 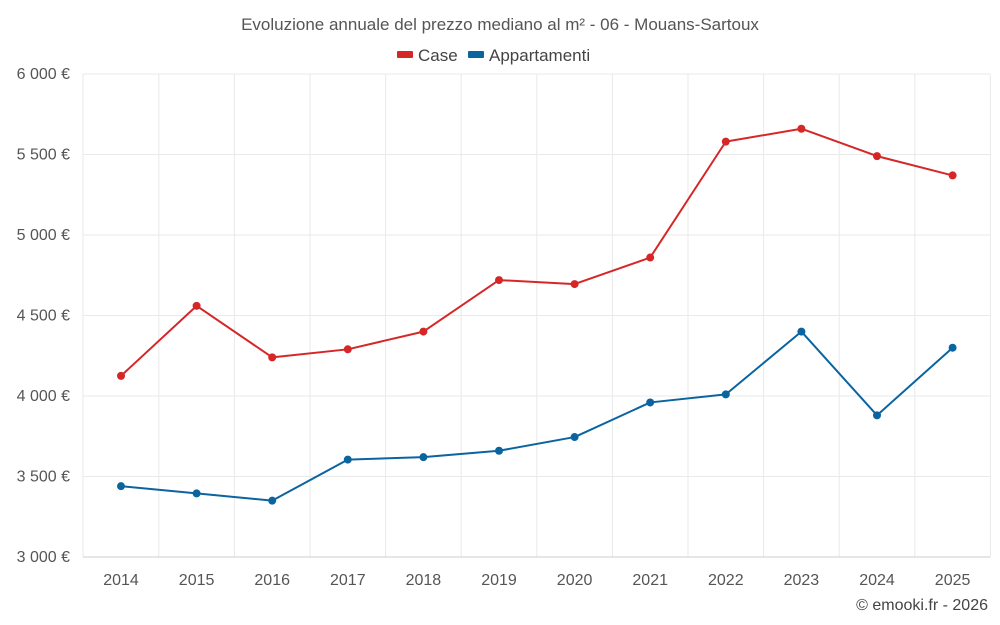 What do you see at coordinates (499, 580) in the screenshot?
I see `x-tick-label: 2019` at bounding box center [499, 580].